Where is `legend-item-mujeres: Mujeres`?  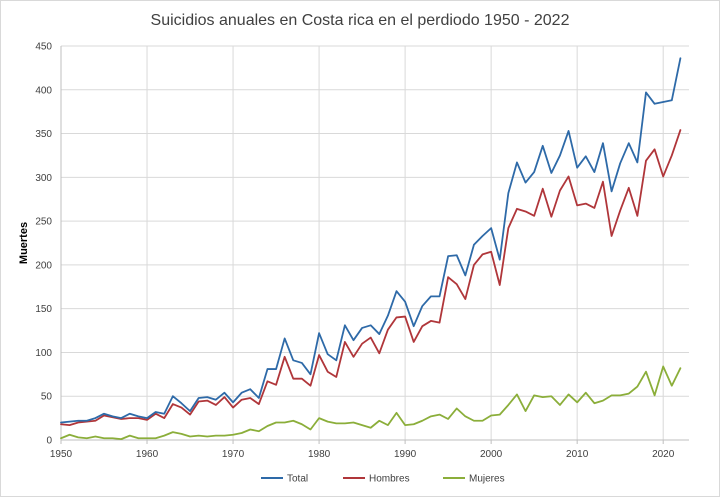 legend-item-mujeres: Mujeres is located at coordinates (474, 479).